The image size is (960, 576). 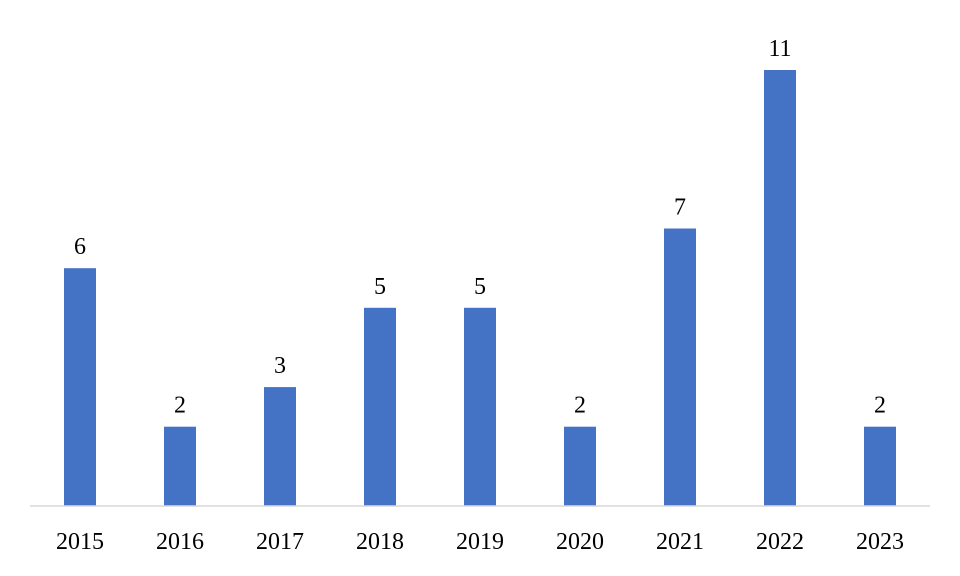 What do you see at coordinates (780, 542) in the screenshot?
I see `x-tick-label-2022: 2022` at bounding box center [780, 542].